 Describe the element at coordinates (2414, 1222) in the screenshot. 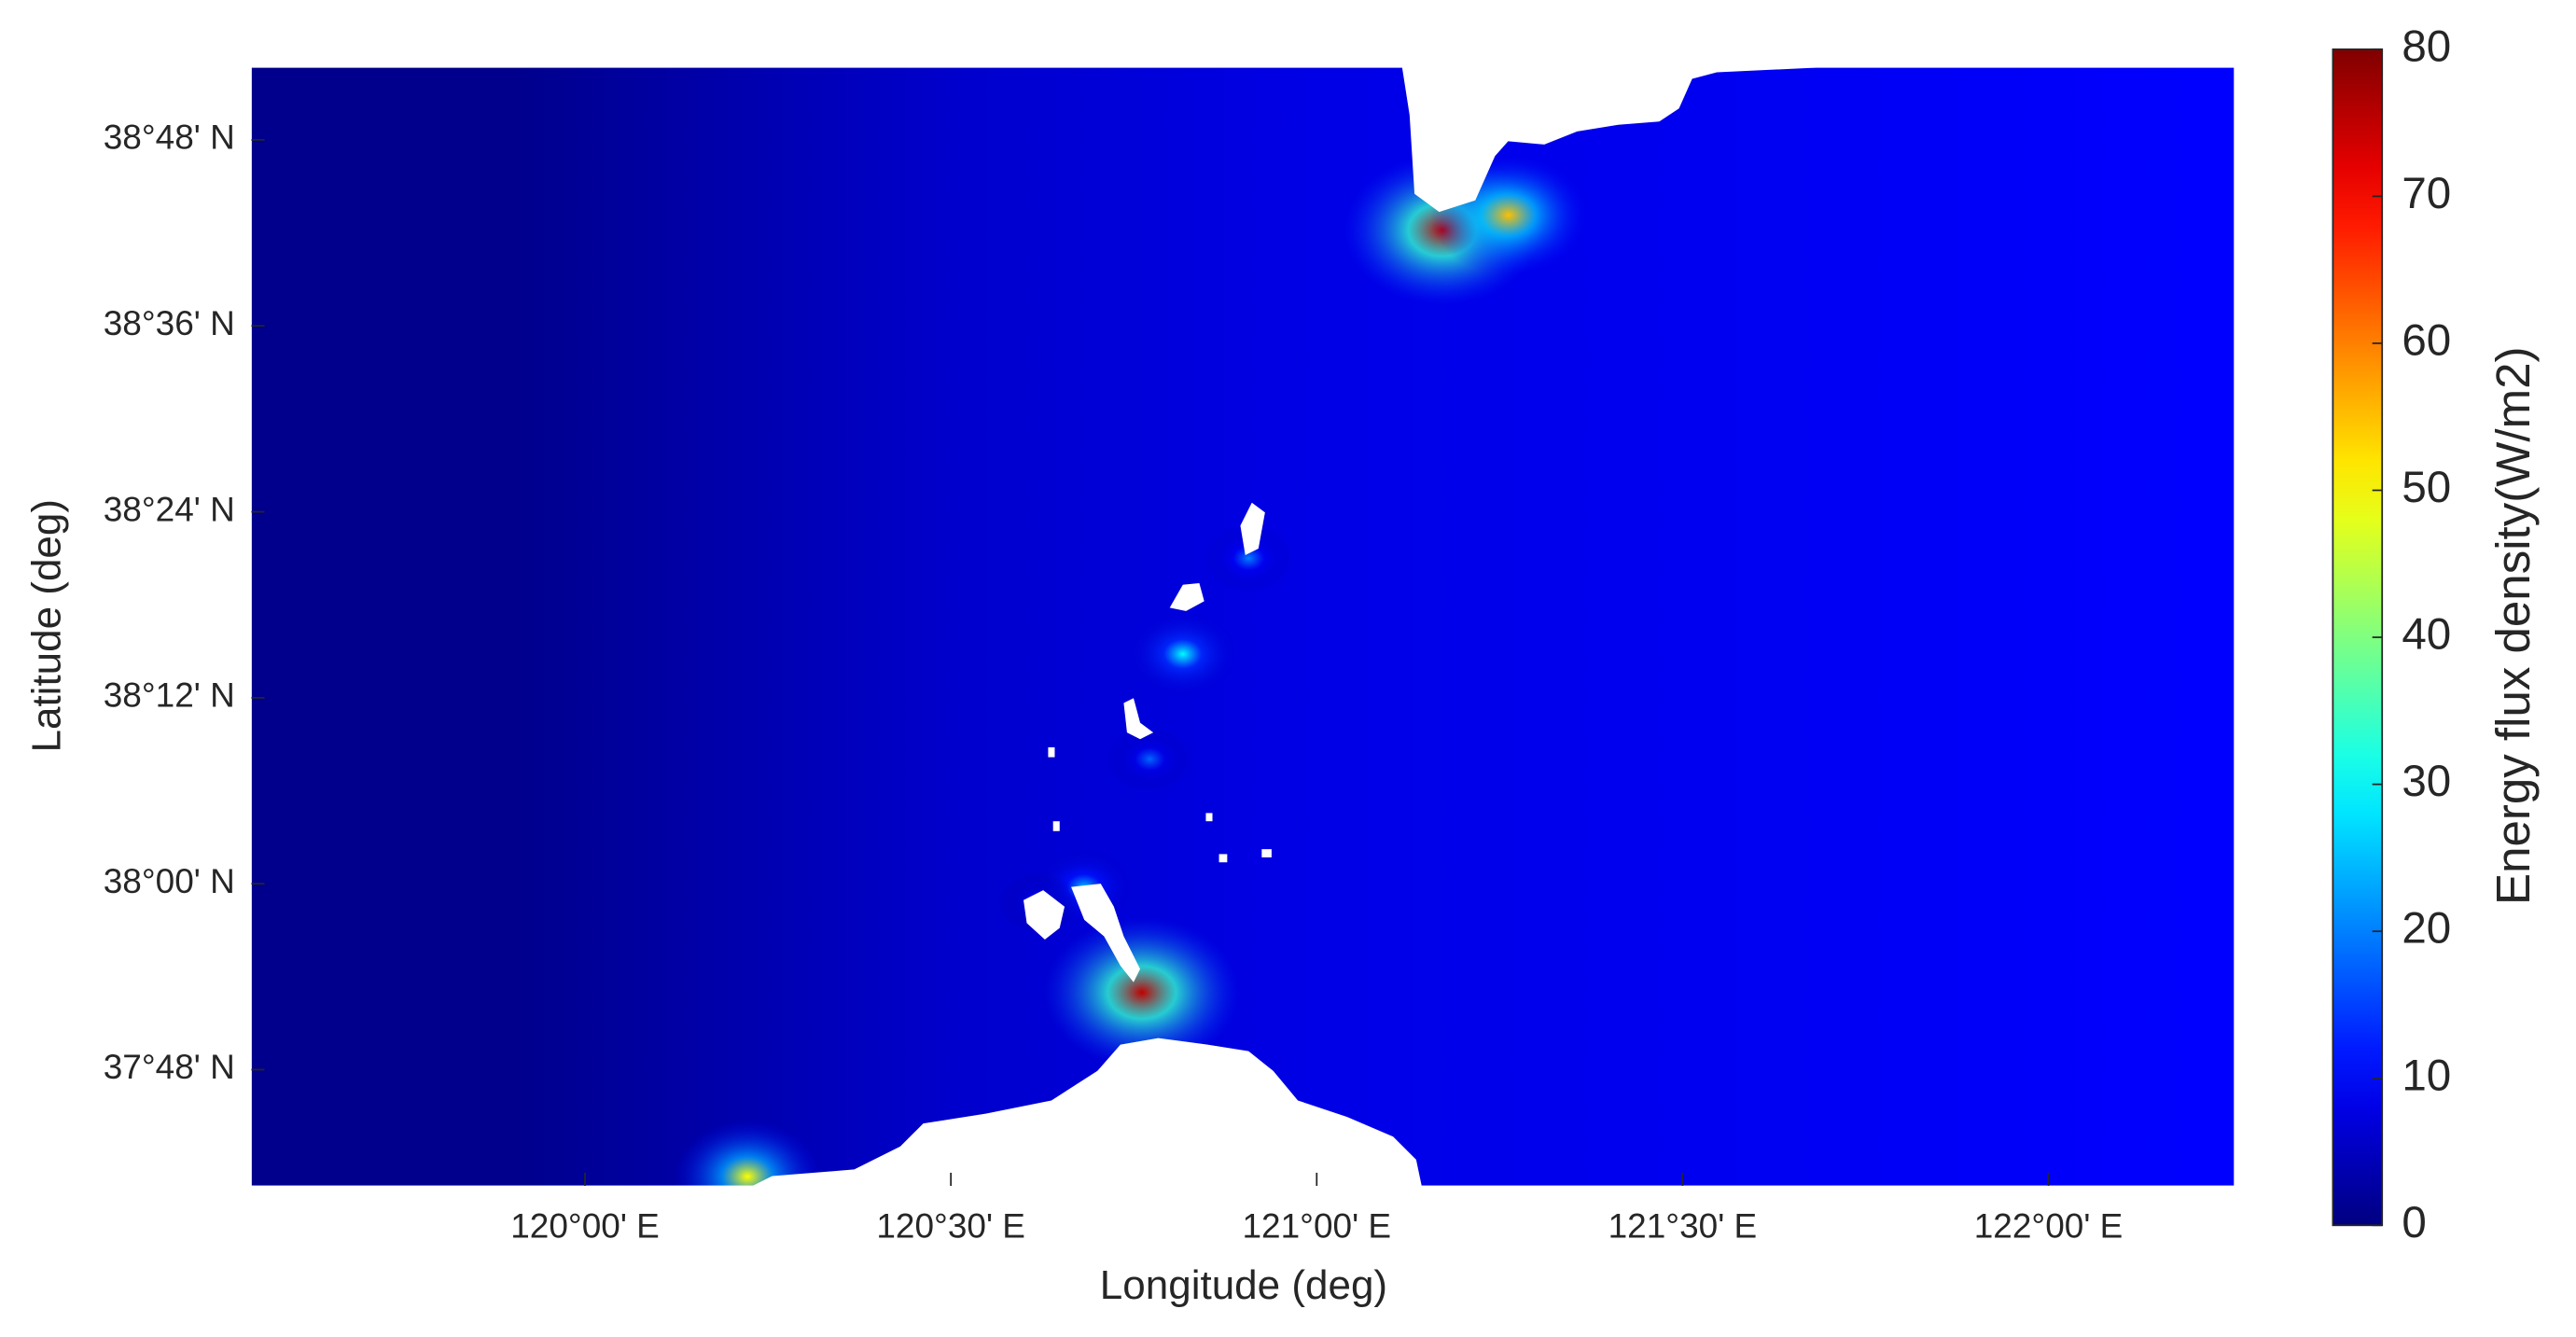

I see `colorbar-tick-label: 0` at that location.